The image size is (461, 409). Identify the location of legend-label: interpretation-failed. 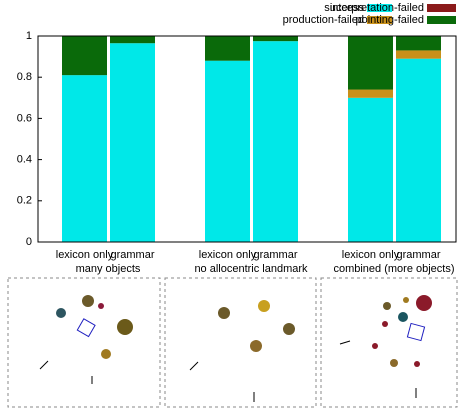
(377, 8).